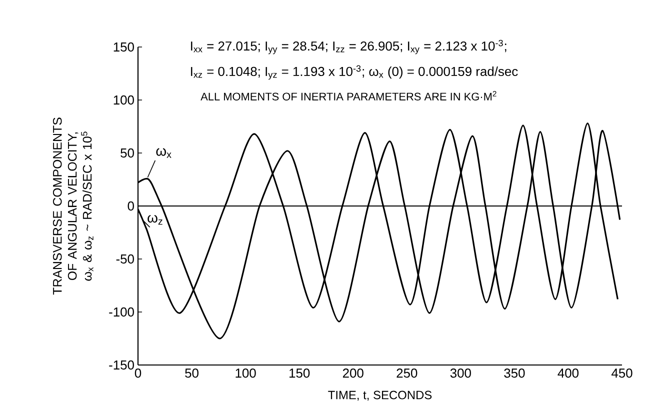 Image resolution: width=646 pixels, height=412 pixels. I want to click on x-axis-title: TIME, t, SECONDS, so click(380, 395).